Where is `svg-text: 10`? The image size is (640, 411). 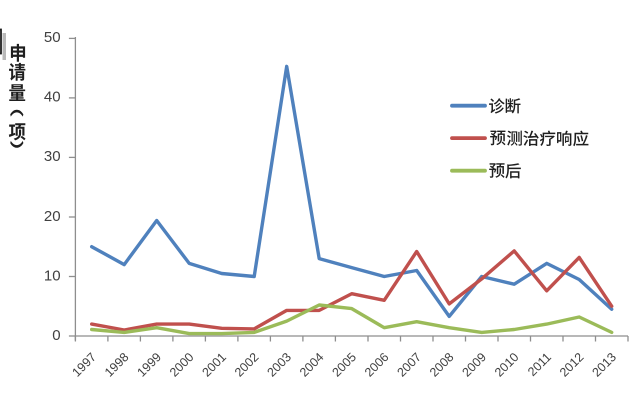 svg-text: 10 is located at coordinates (52, 275).